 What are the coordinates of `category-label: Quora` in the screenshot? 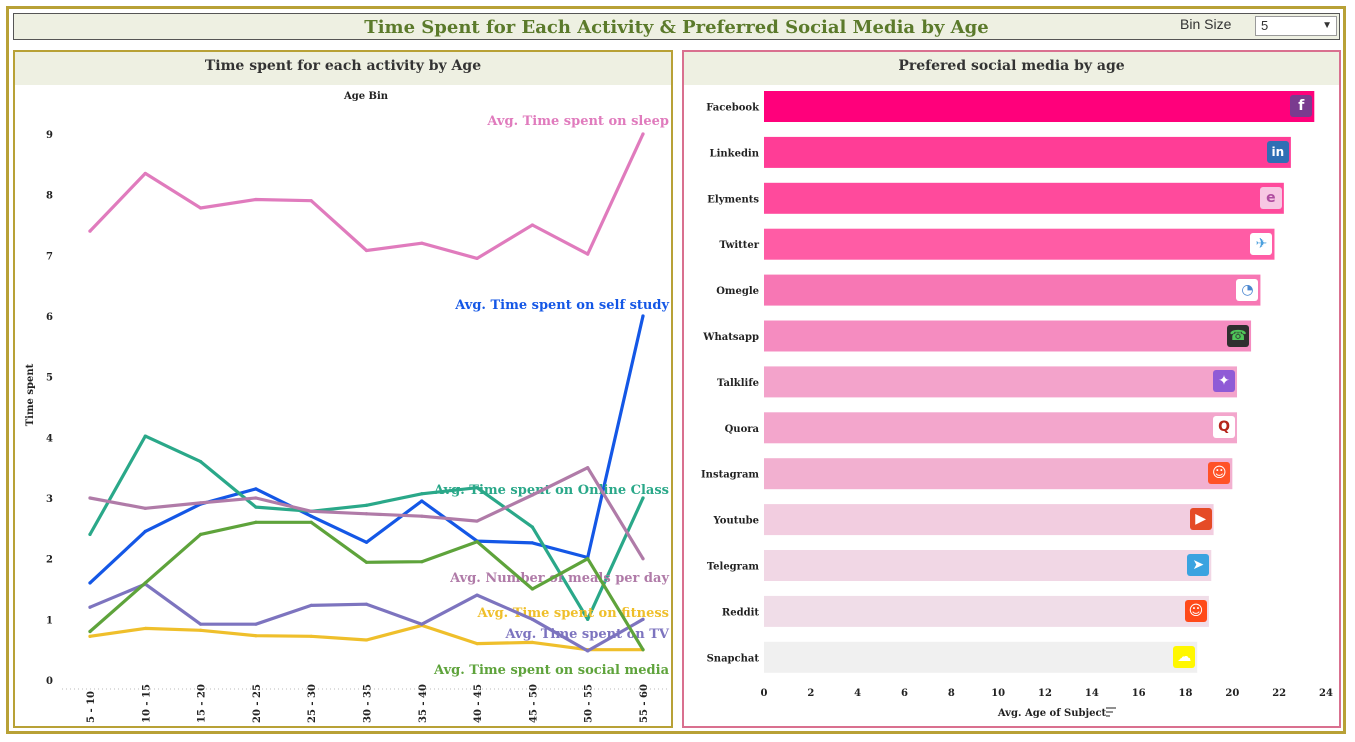 It's located at (742, 429).